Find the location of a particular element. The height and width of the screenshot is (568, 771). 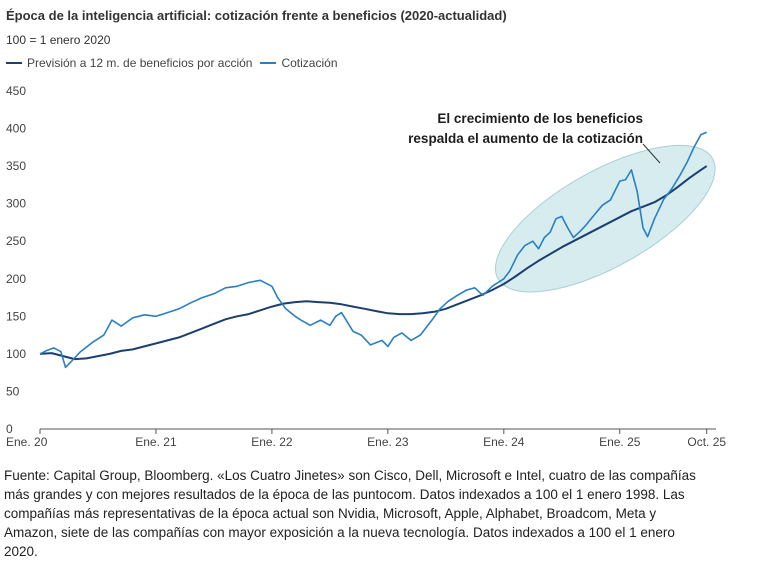

y-tick-label: 450 is located at coordinates (16, 91).